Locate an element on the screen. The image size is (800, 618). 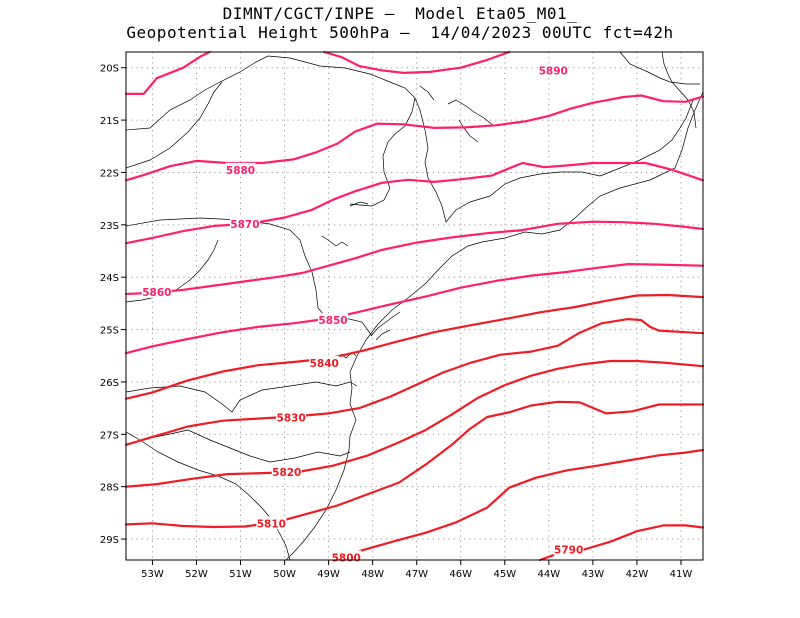
border-uruguay is located at coordinates (208, 496).